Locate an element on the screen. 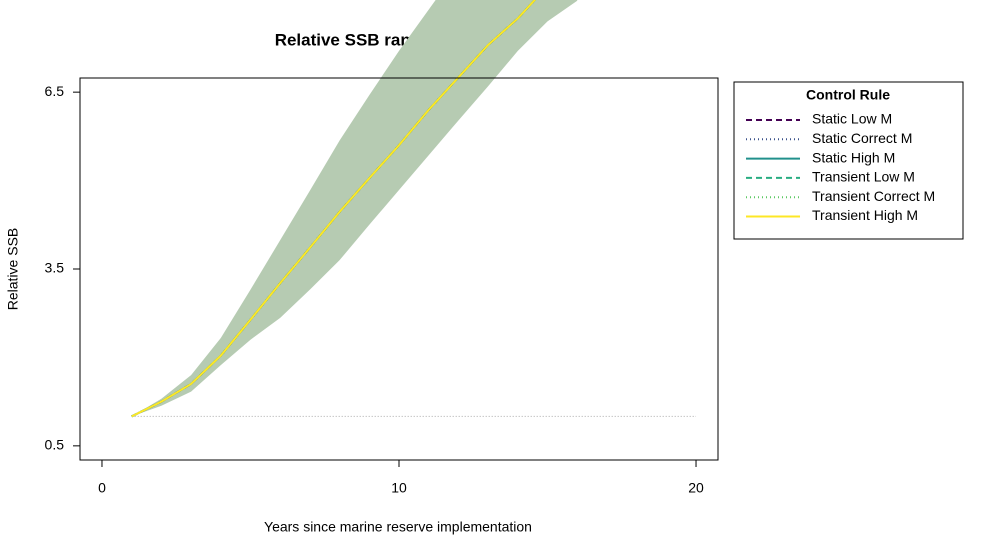  y-tick-label: 3.5 is located at coordinates (55, 268).